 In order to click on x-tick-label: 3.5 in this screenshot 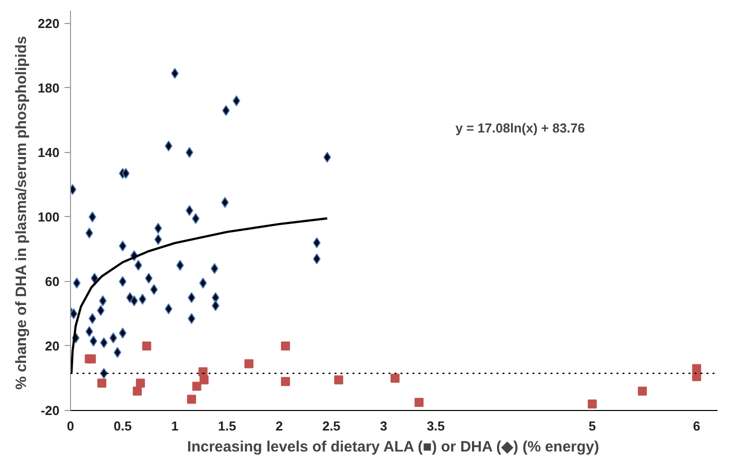, I will do `click(435, 426)`.